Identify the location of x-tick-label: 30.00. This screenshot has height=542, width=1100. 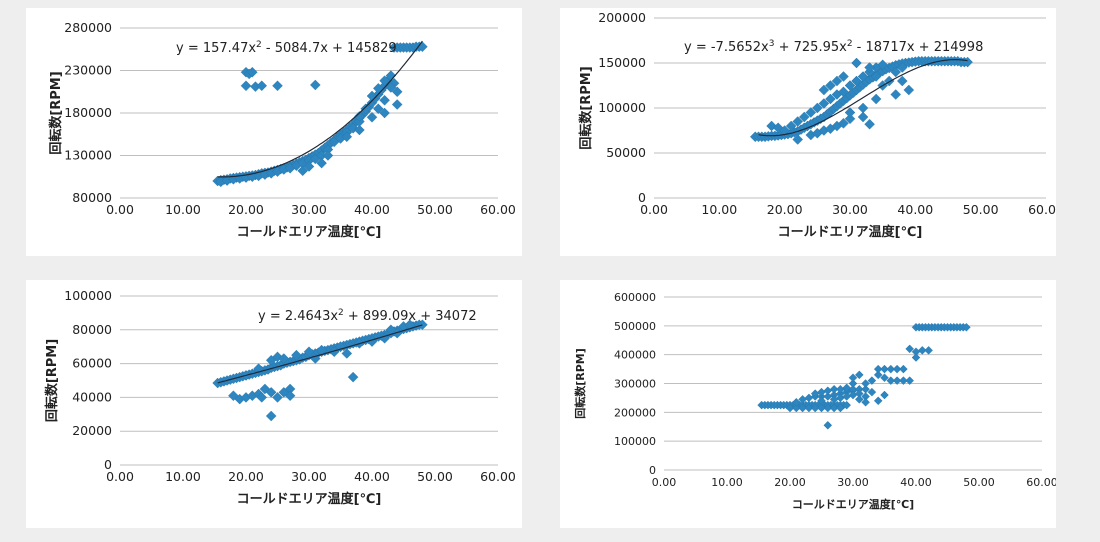
(850, 209).